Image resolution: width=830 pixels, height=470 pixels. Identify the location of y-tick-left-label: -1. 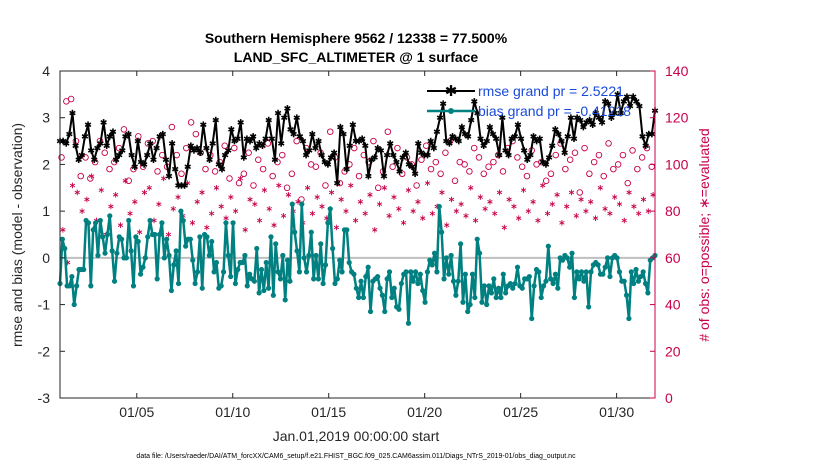
(44, 305).